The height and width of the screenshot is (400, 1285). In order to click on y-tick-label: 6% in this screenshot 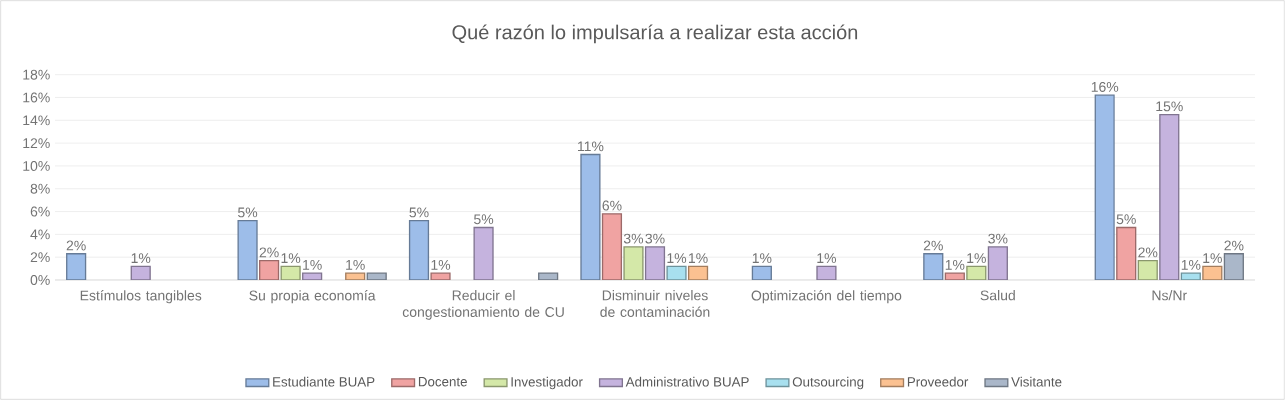, I will do `click(40, 211)`.